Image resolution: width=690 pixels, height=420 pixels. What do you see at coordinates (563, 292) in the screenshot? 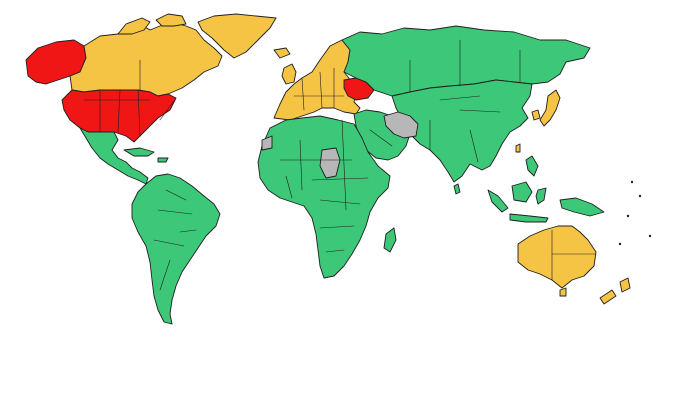
I see `region-tasmania` at bounding box center [563, 292].